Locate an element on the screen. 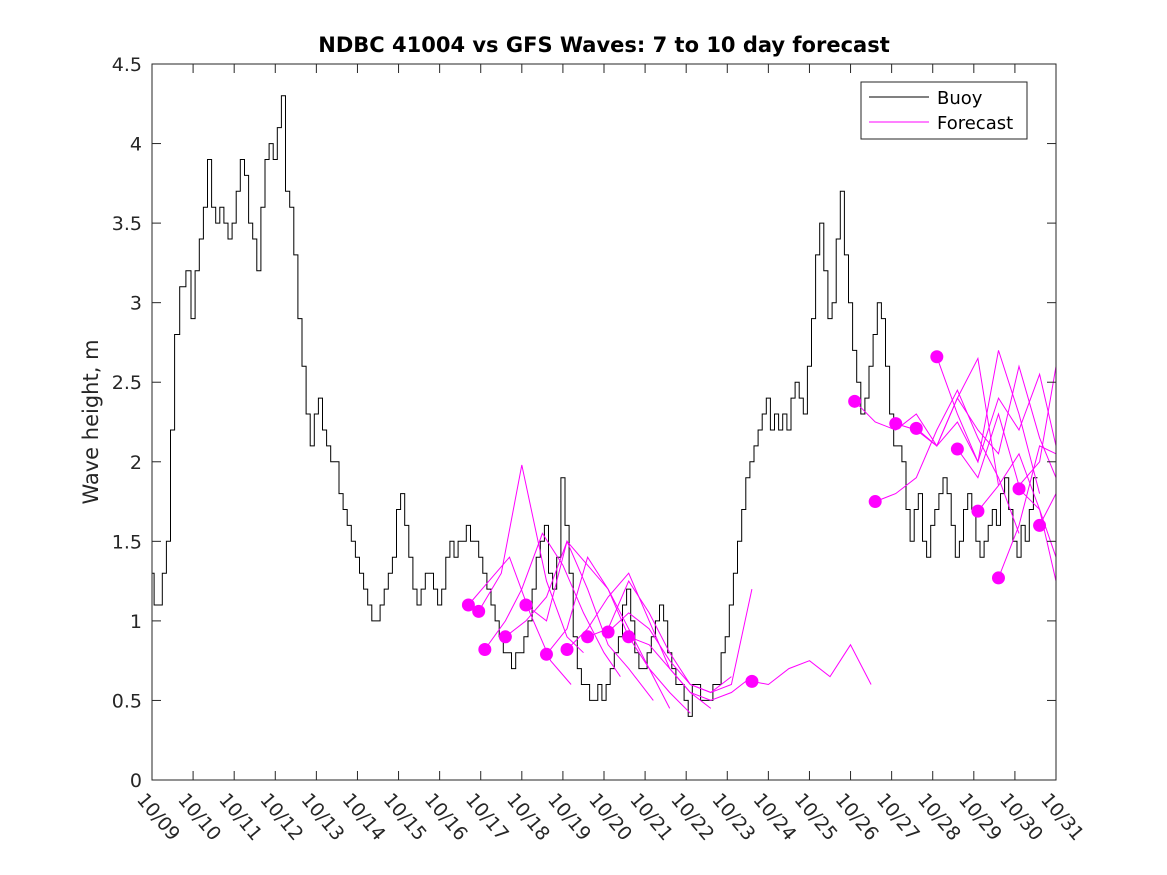 The height and width of the screenshot is (875, 1167). x-tick-label: 10/22 is located at coordinates (692, 817).